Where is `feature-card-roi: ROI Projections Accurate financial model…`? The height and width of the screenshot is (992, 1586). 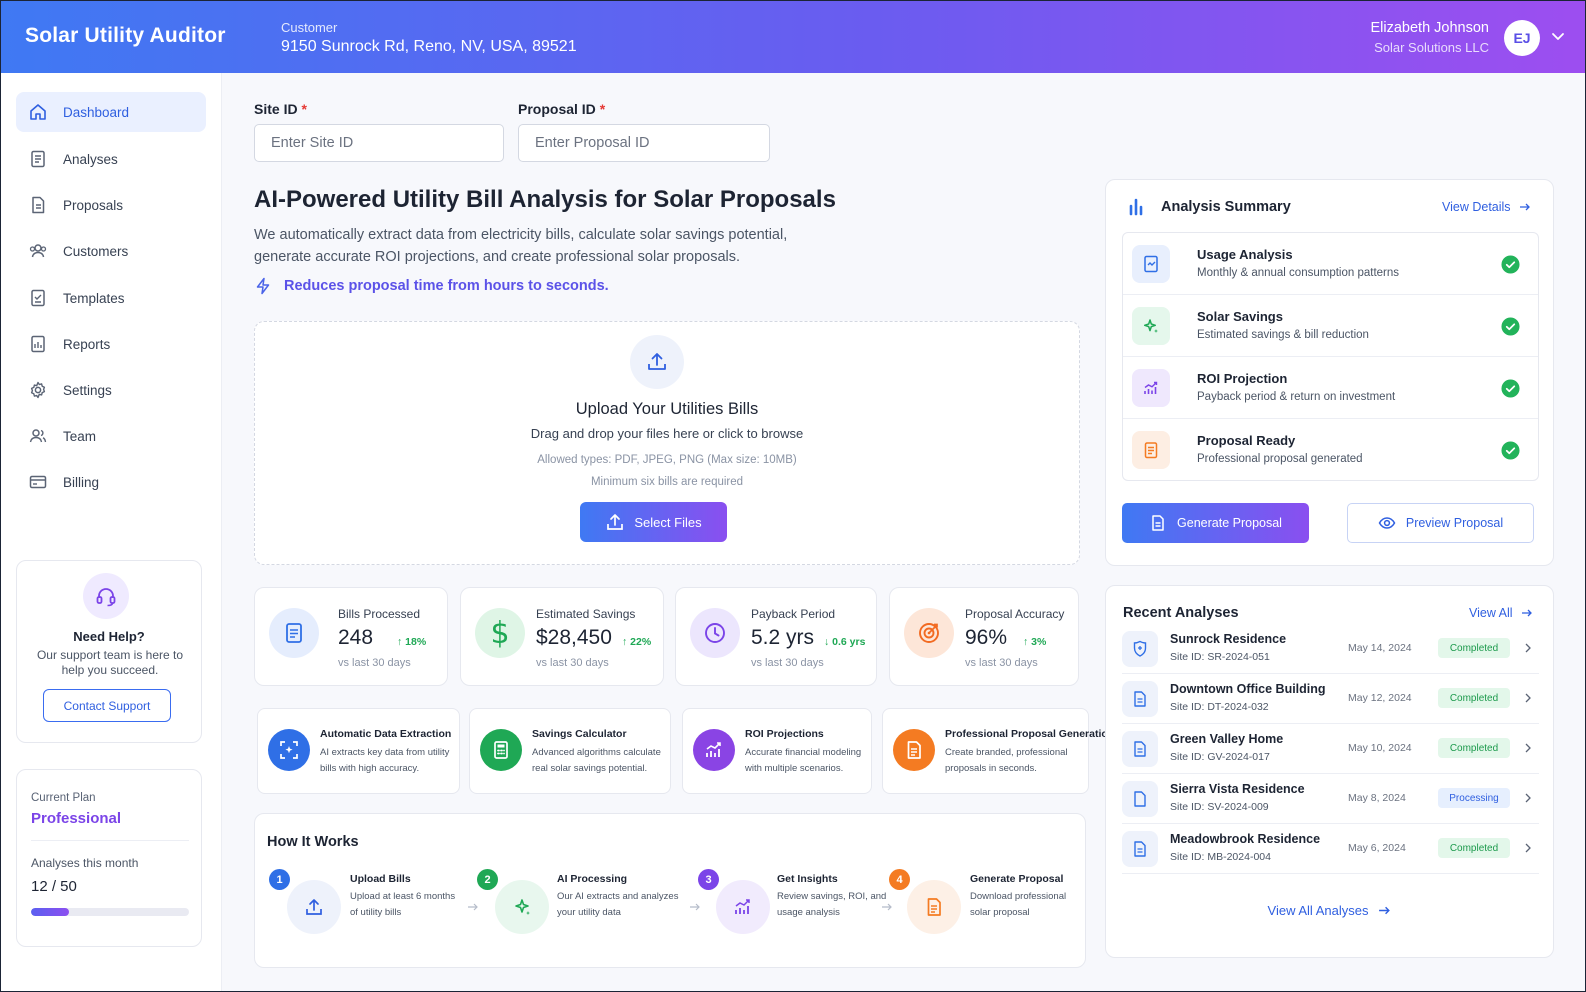
feature-card-roi: ROI Projections Accurate financial model… is located at coordinates (777, 751).